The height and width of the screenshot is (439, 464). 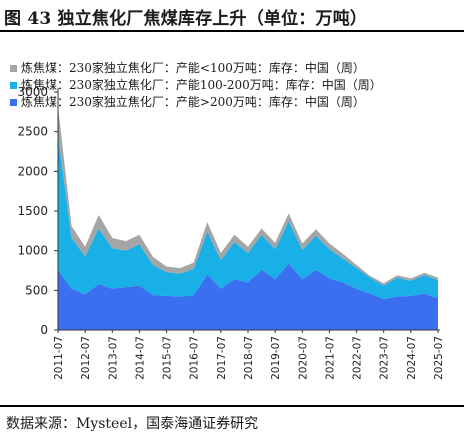 What do you see at coordinates (330, 358) in the screenshot?
I see `x-tick-label: 2021-07` at bounding box center [330, 358].